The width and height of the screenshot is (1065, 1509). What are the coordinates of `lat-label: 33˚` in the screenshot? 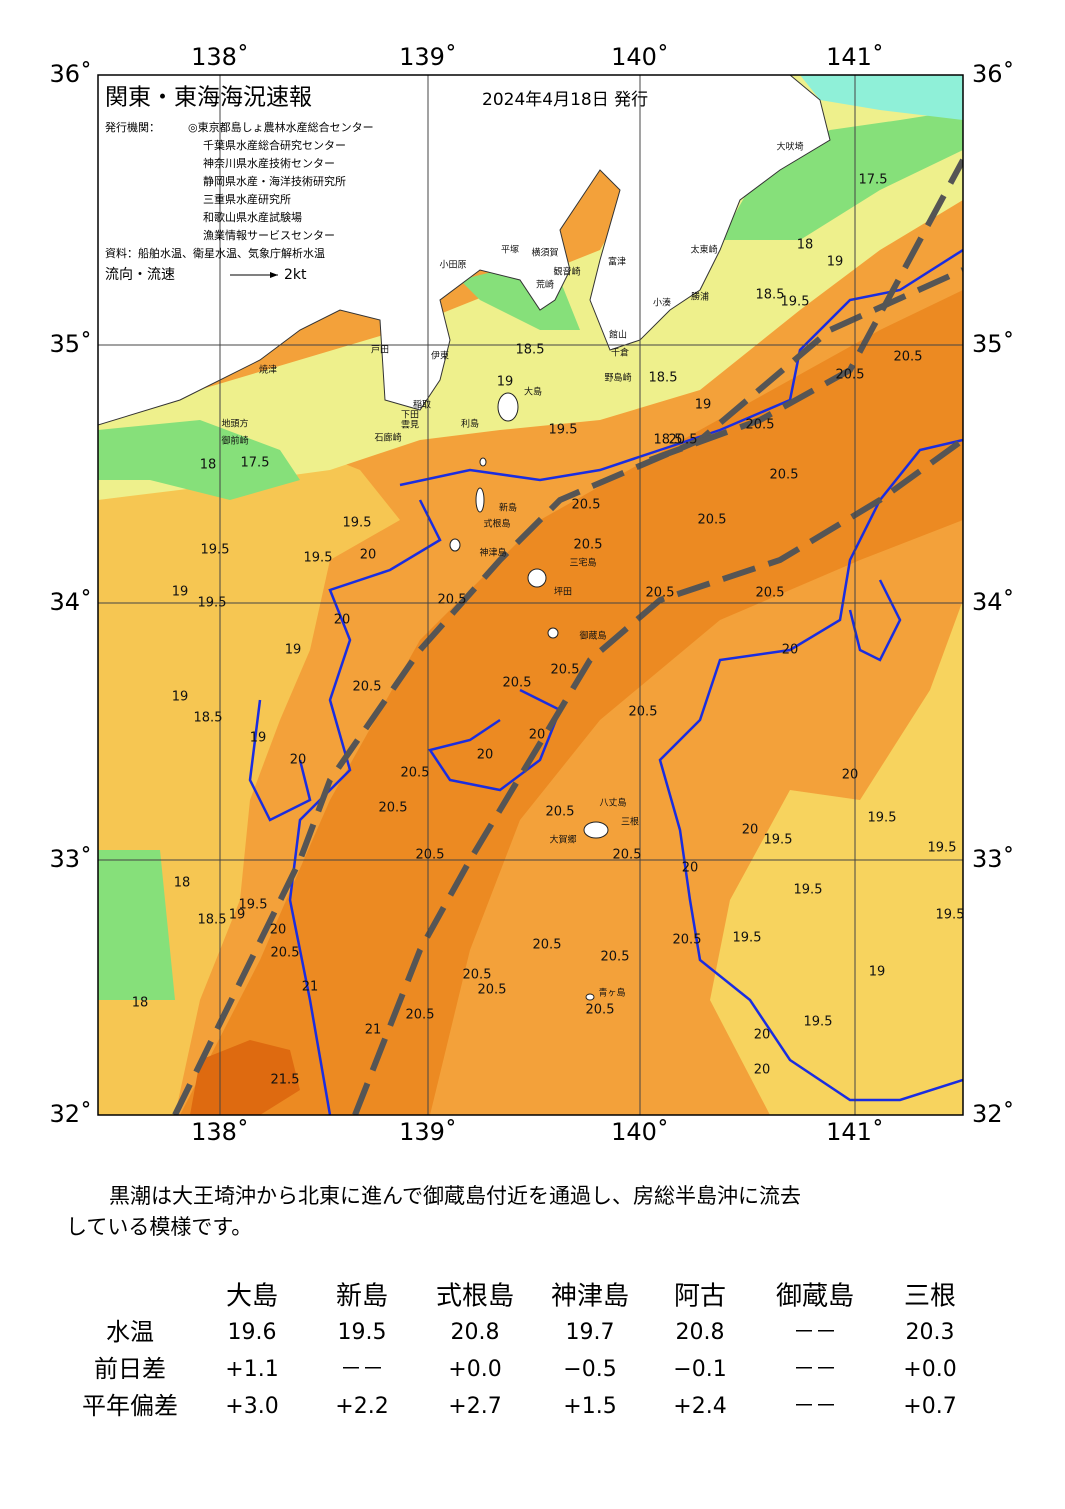 It's located at (70, 859).